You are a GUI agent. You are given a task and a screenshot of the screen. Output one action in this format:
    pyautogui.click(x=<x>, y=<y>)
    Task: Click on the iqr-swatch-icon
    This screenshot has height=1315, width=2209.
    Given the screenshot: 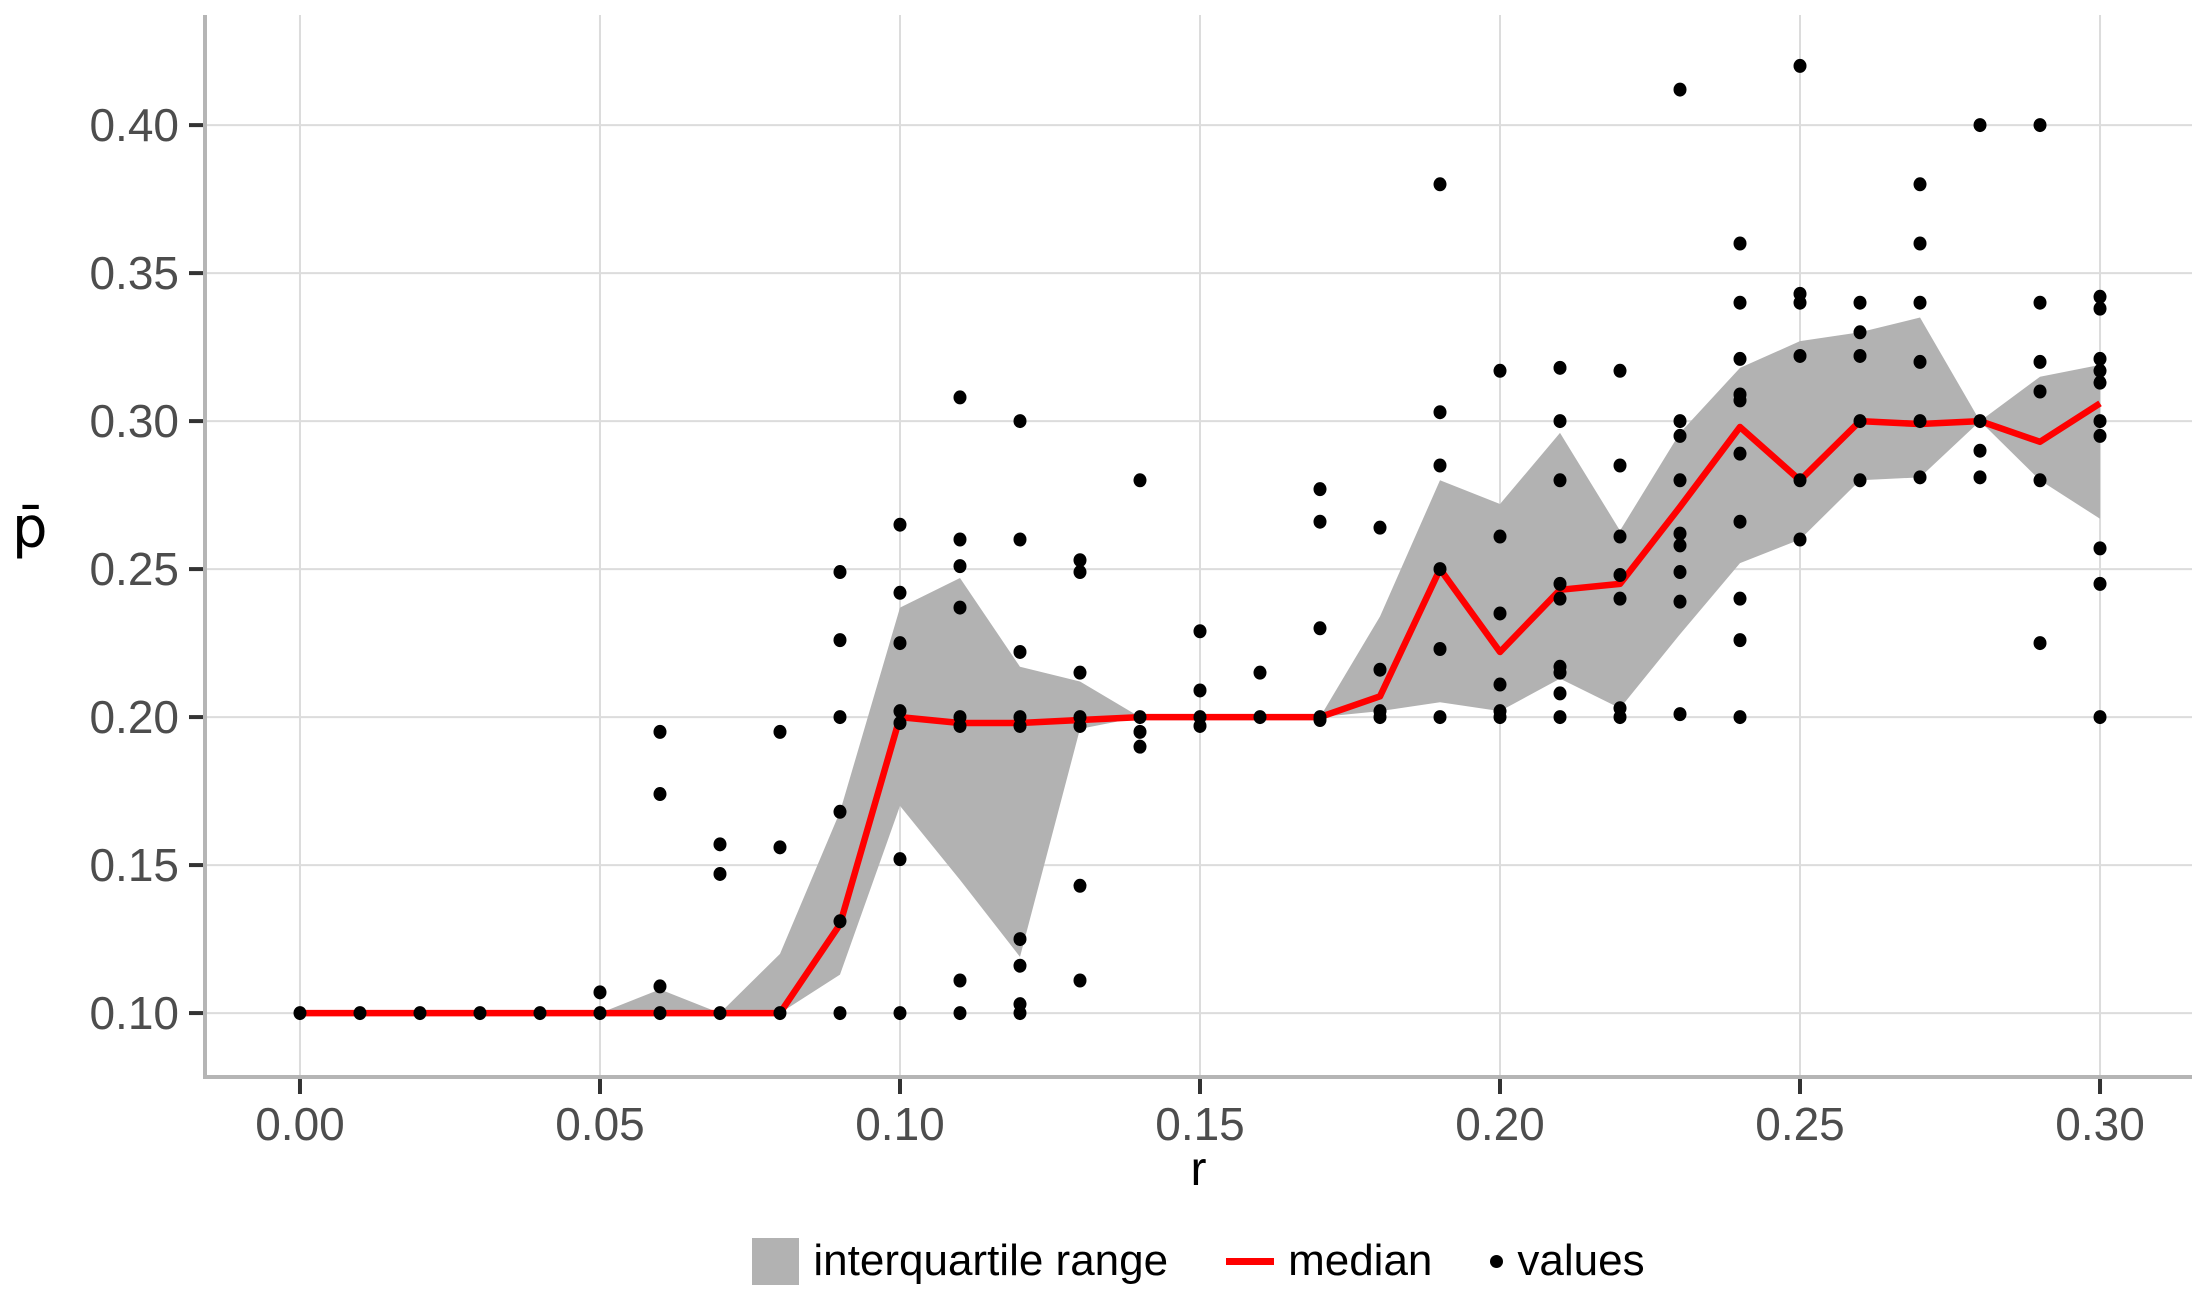 What is the action you would take?
    pyautogui.click(x=776, y=1261)
    